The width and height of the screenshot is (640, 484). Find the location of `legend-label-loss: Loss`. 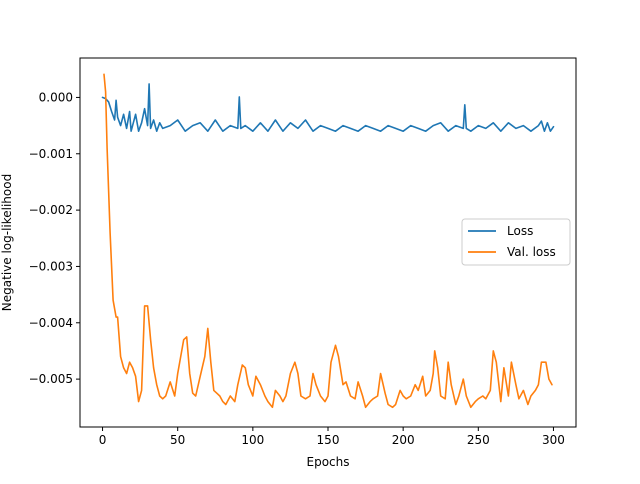

legend-label-loss: Loss is located at coordinates (520, 231).